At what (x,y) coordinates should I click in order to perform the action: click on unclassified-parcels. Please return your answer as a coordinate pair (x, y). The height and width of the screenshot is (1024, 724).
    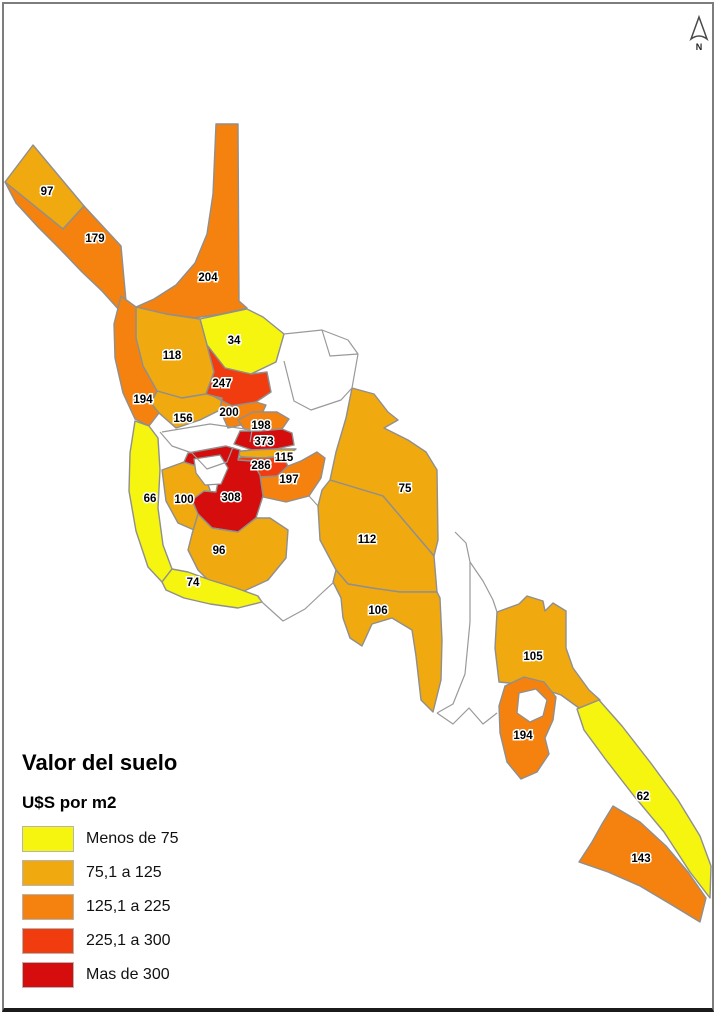
    Looking at the image, I should click on (370, 588).